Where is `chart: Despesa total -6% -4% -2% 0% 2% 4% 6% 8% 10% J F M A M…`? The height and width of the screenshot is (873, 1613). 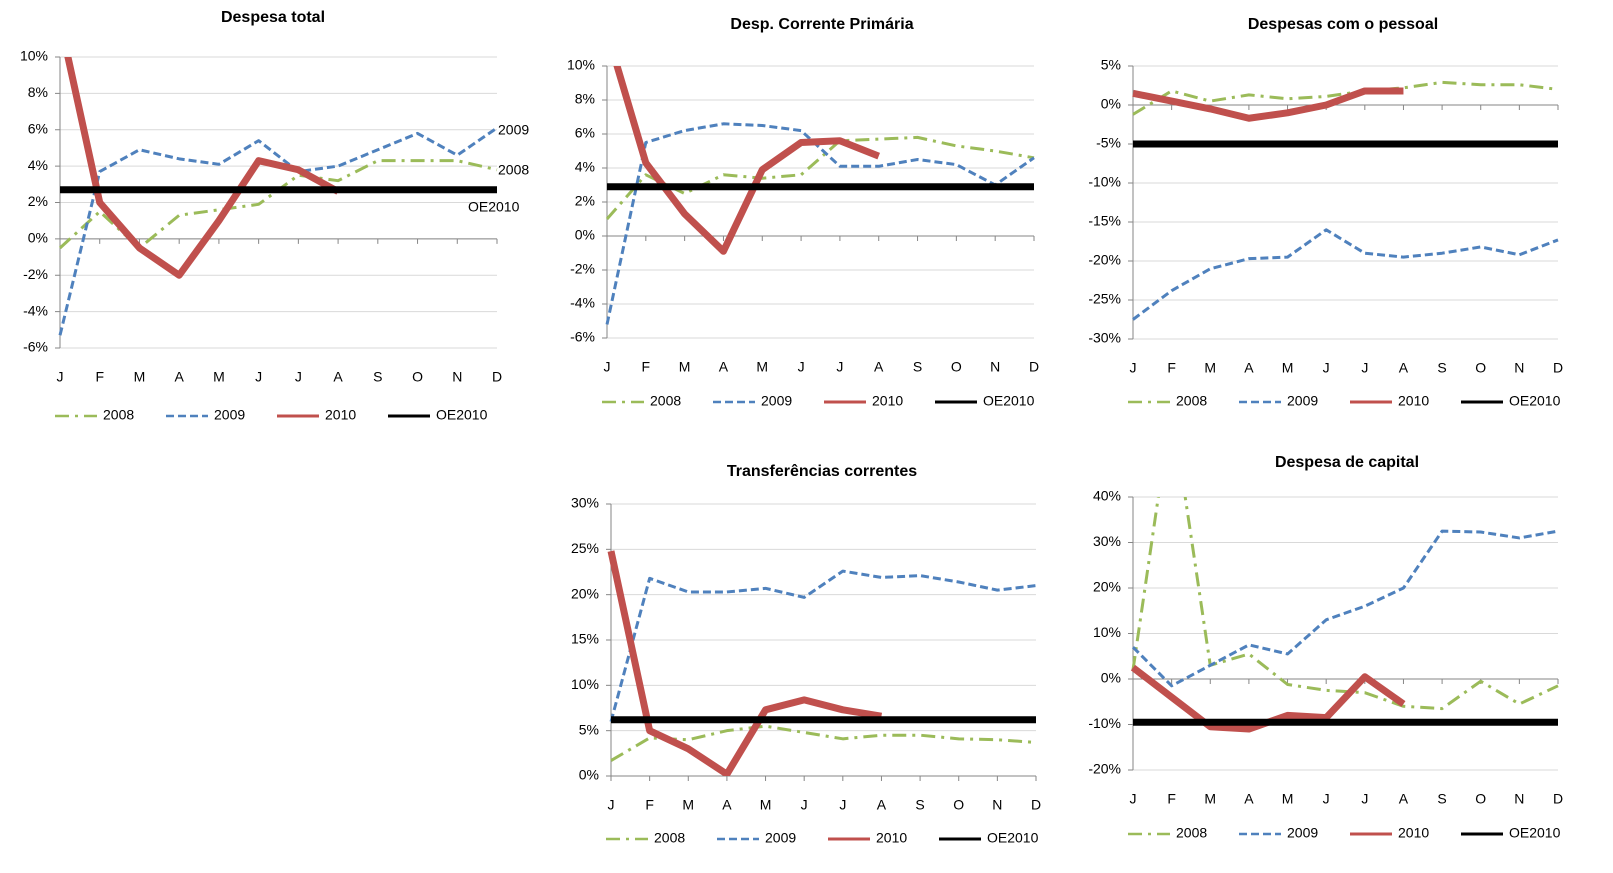 chart: Despesa total -6% -4% -2% 0% 2% 4% 6% 8% 10% J F M A M… is located at coordinates (274, 215).